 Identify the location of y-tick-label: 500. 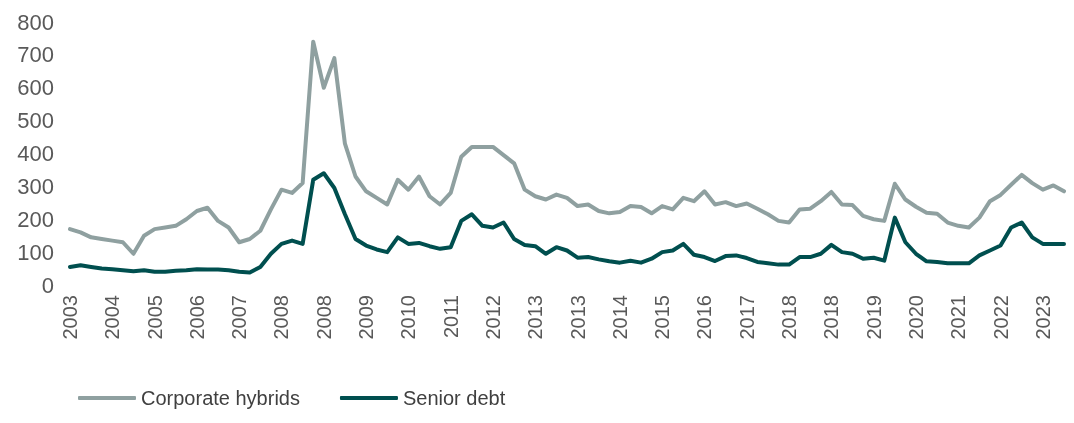
(35, 121).